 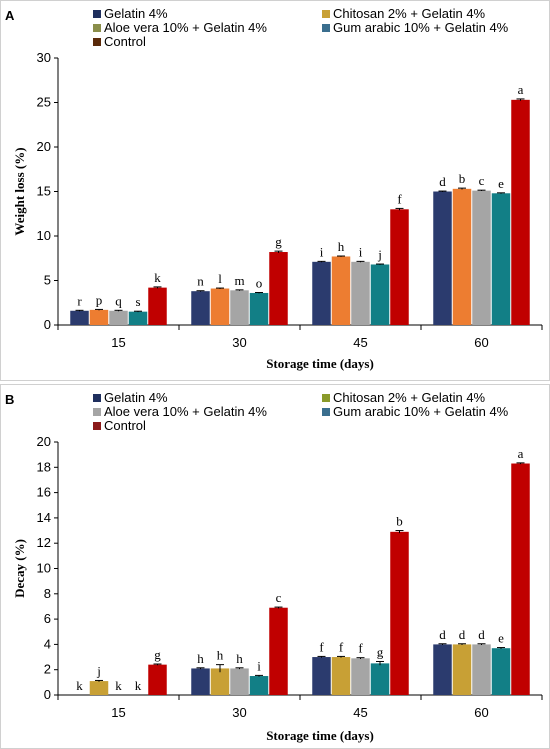 What do you see at coordinates (44, 57) in the screenshot?
I see `panel-a-y-tick-label: 30` at bounding box center [44, 57].